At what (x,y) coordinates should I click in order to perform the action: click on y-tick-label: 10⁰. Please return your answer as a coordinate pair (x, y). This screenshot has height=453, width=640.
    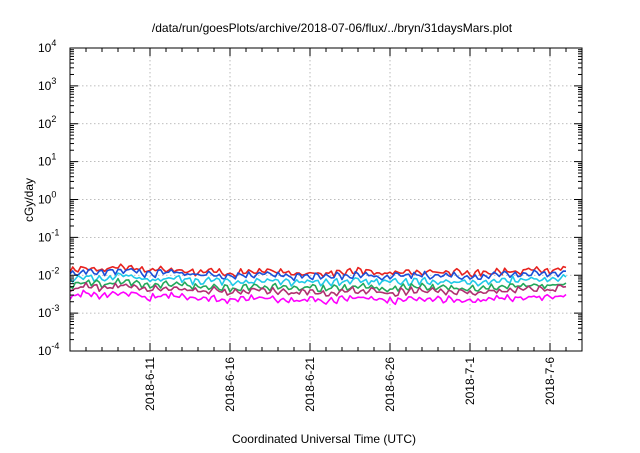
    Looking at the image, I should click on (47, 198).